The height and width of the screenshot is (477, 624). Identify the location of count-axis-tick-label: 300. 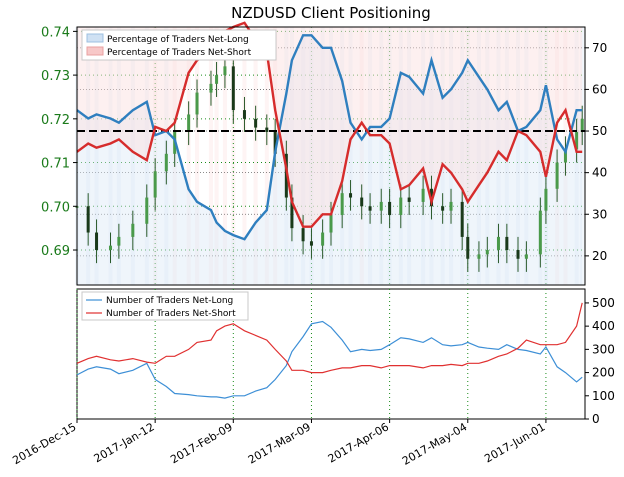
(603, 349).